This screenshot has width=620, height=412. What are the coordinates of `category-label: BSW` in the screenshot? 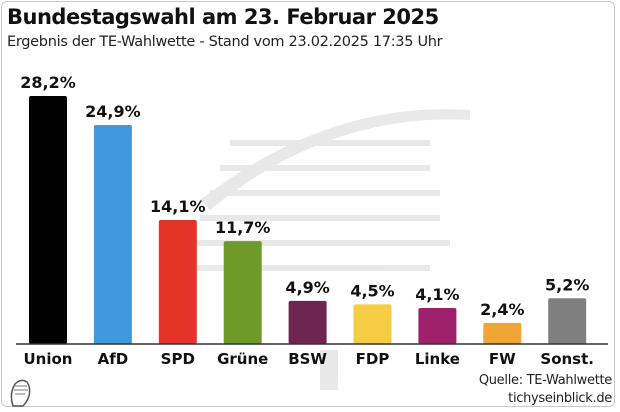 It's located at (307, 359).